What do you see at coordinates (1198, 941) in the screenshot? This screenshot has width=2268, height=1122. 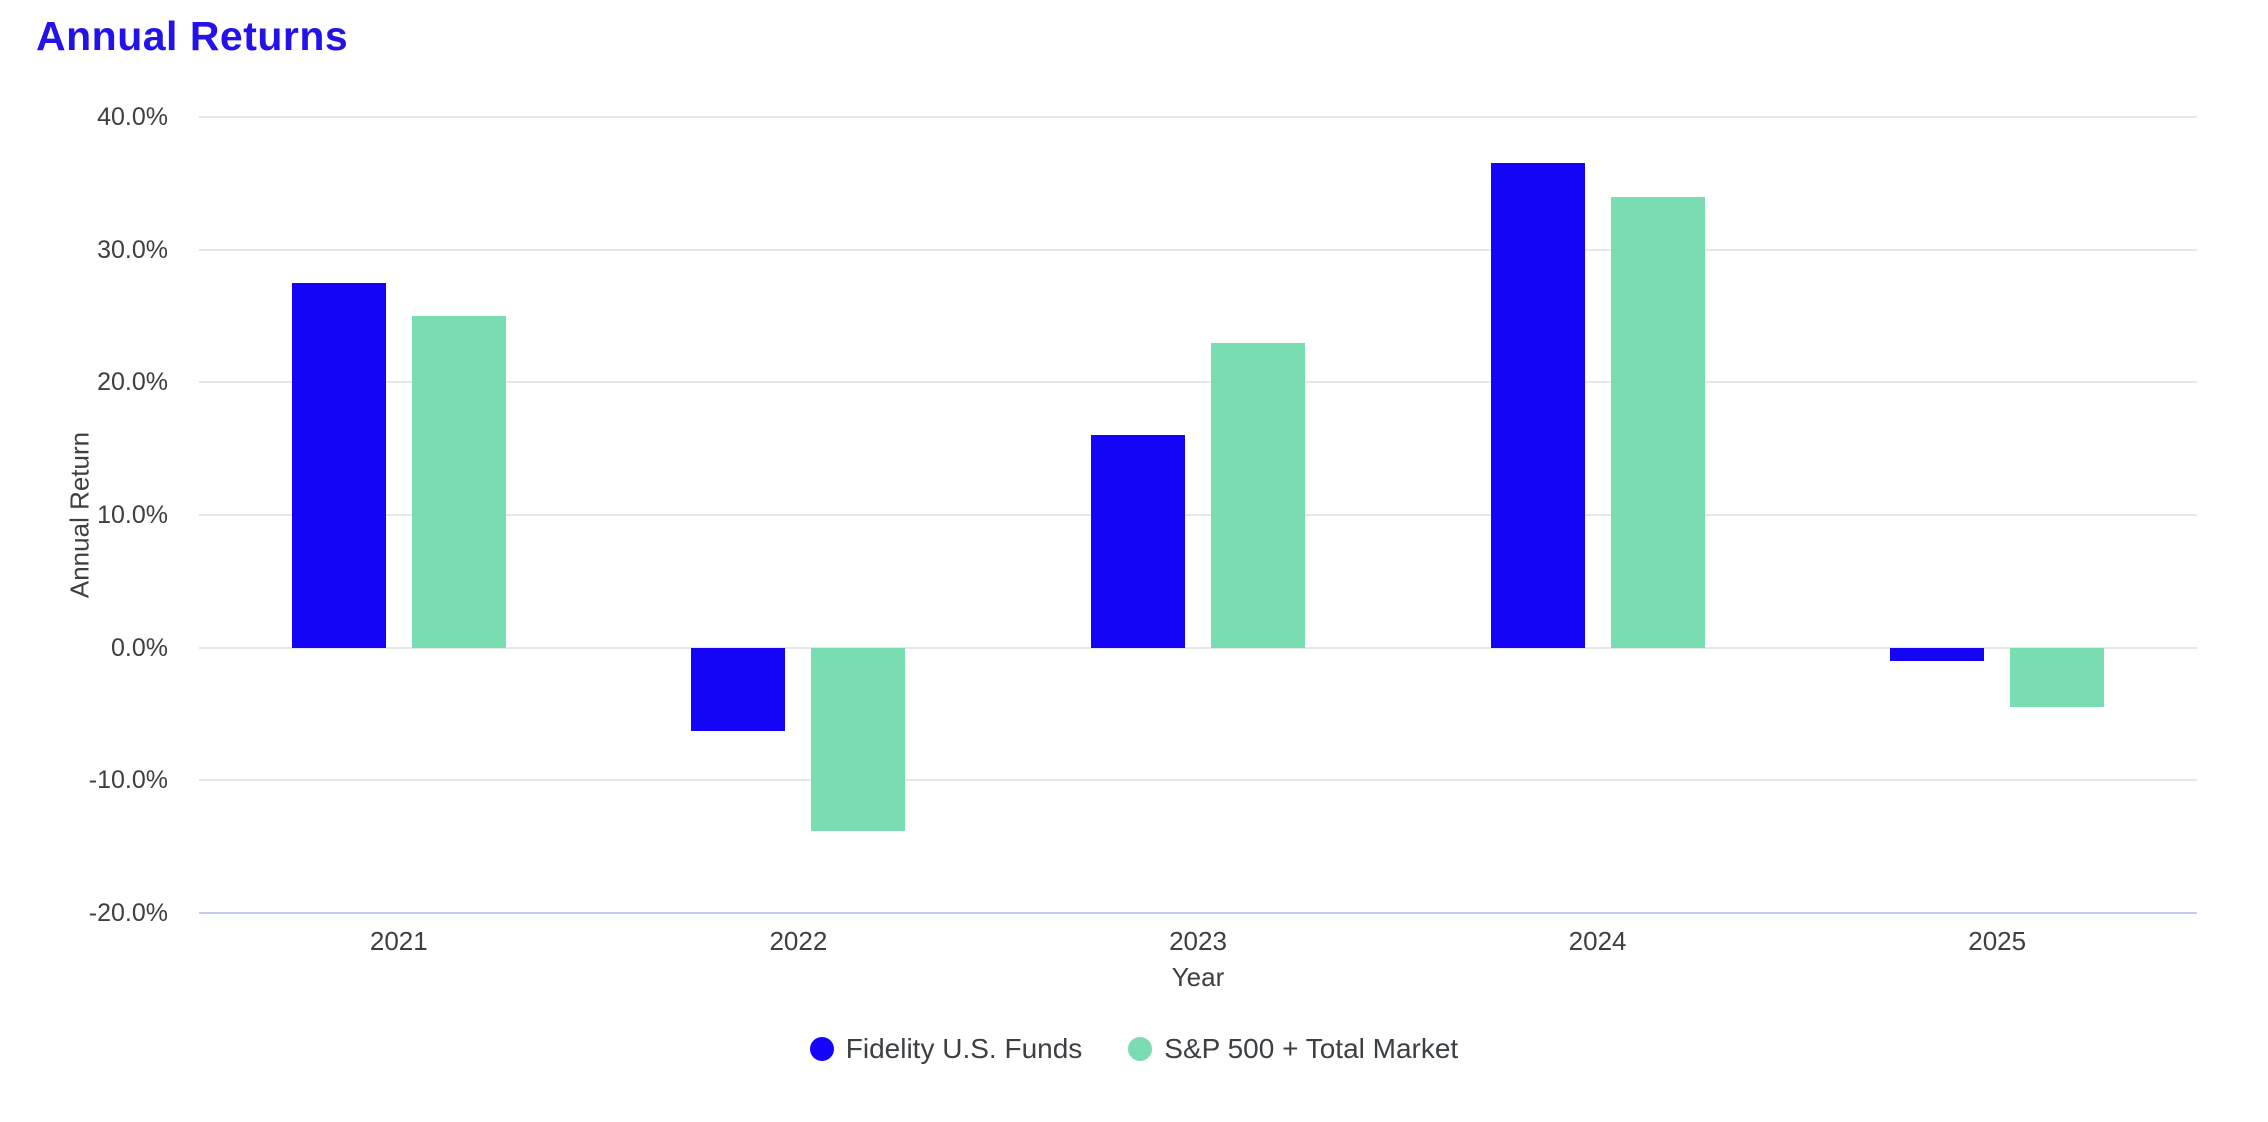 I see `x-tick-label: 2023` at bounding box center [1198, 941].